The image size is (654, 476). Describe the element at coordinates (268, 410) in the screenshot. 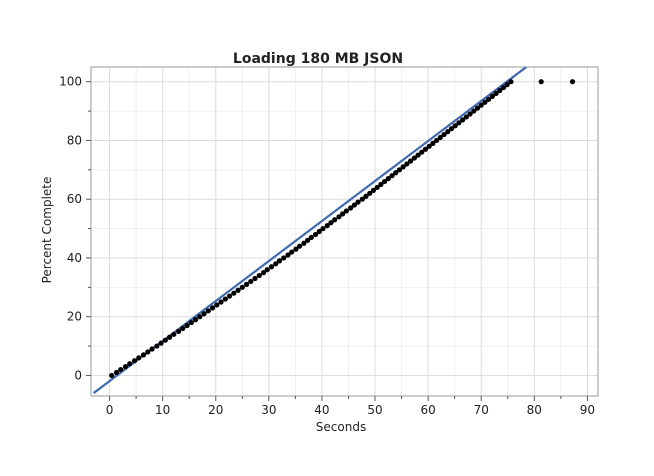

I see `x-tick-label: 30` at that location.